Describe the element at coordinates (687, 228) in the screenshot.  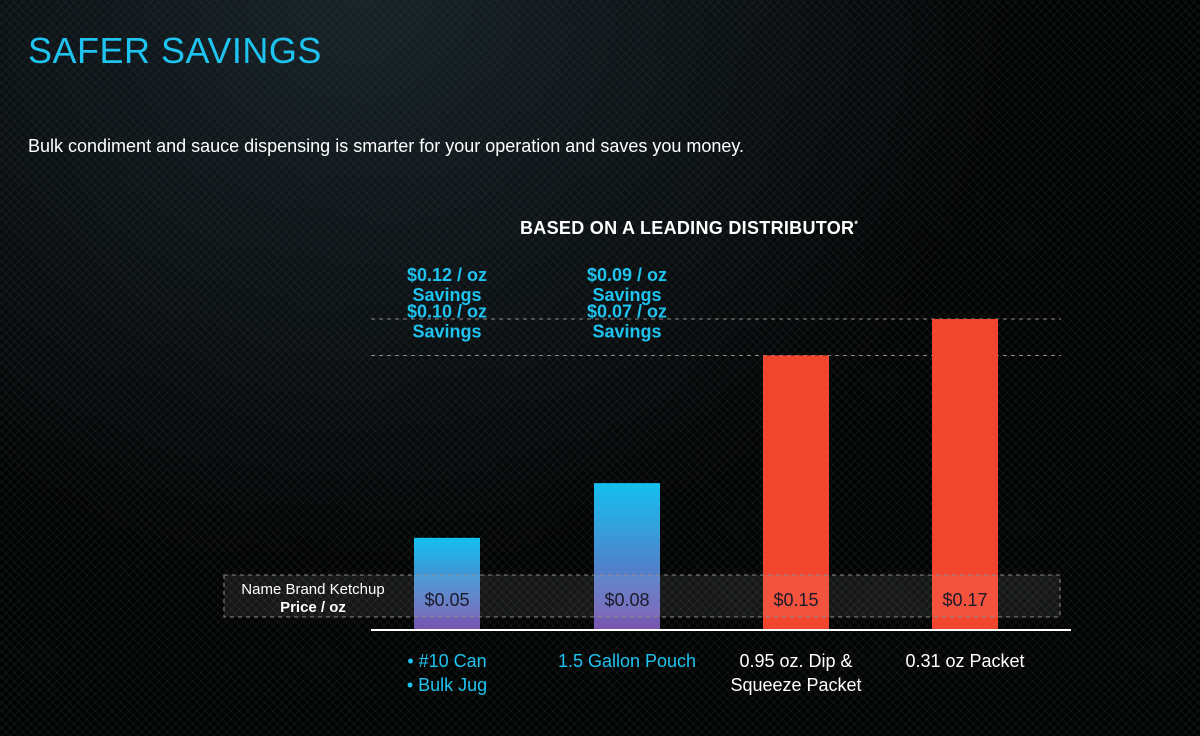
I see `chart-title-text: BASED ON A LEADING DISTRIBUTOR` at that location.